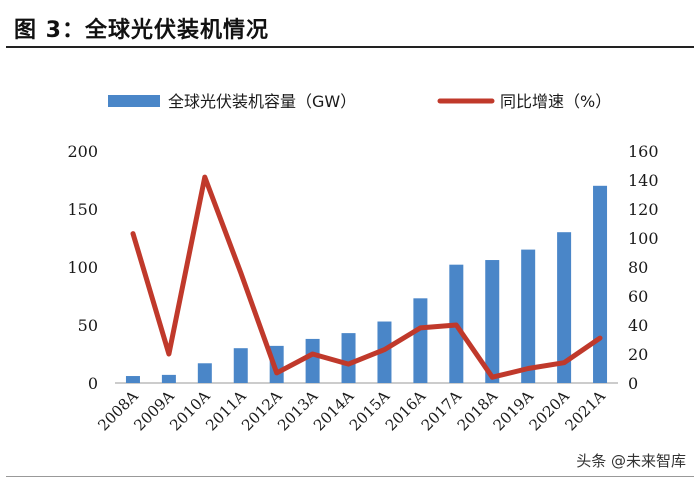  What do you see at coordinates (584, 410) in the screenshot?
I see `x-tick-label: 2021A` at bounding box center [584, 410].